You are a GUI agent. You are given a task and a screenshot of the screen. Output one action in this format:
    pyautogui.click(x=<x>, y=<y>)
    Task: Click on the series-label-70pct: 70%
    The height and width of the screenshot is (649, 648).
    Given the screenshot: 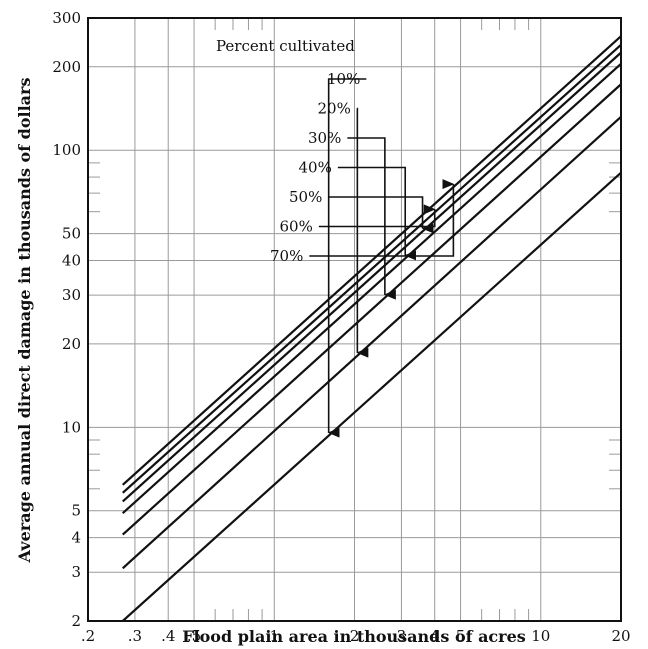 What is the action you would take?
    pyautogui.click(x=286, y=256)
    